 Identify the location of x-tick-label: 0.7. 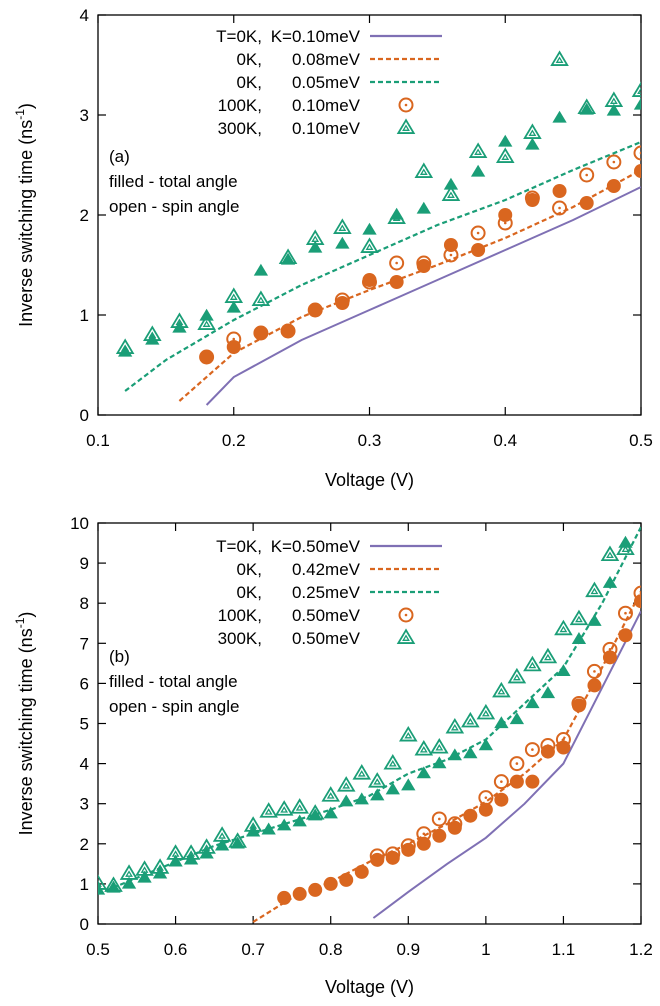
(253, 949).